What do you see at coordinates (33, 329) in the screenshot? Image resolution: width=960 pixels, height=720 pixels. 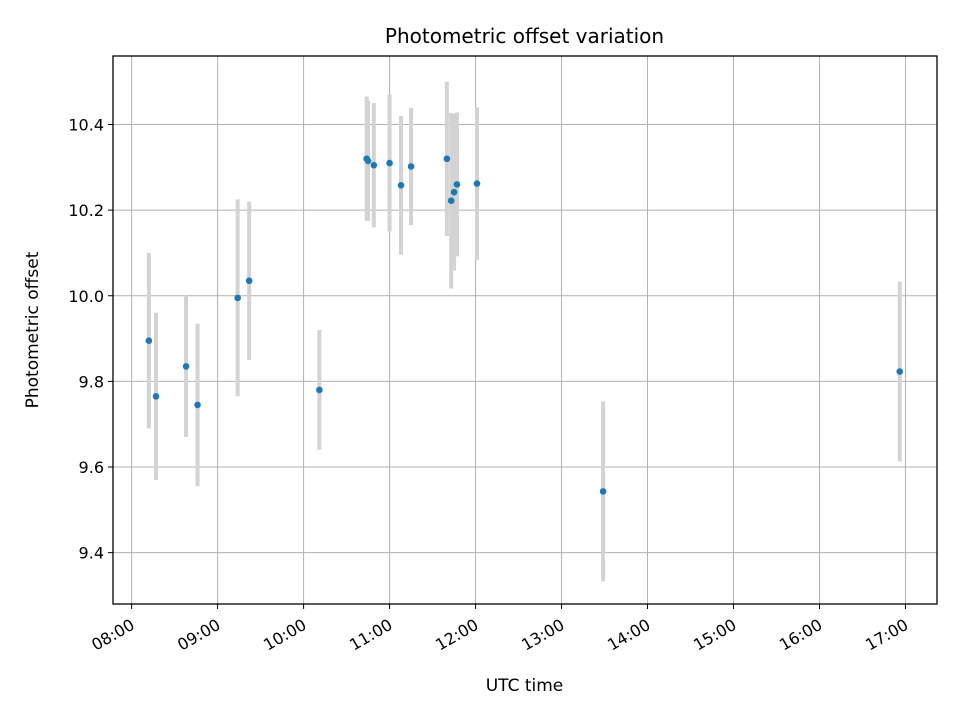 I see `y-axis-label: Photometric offset` at bounding box center [33, 329].